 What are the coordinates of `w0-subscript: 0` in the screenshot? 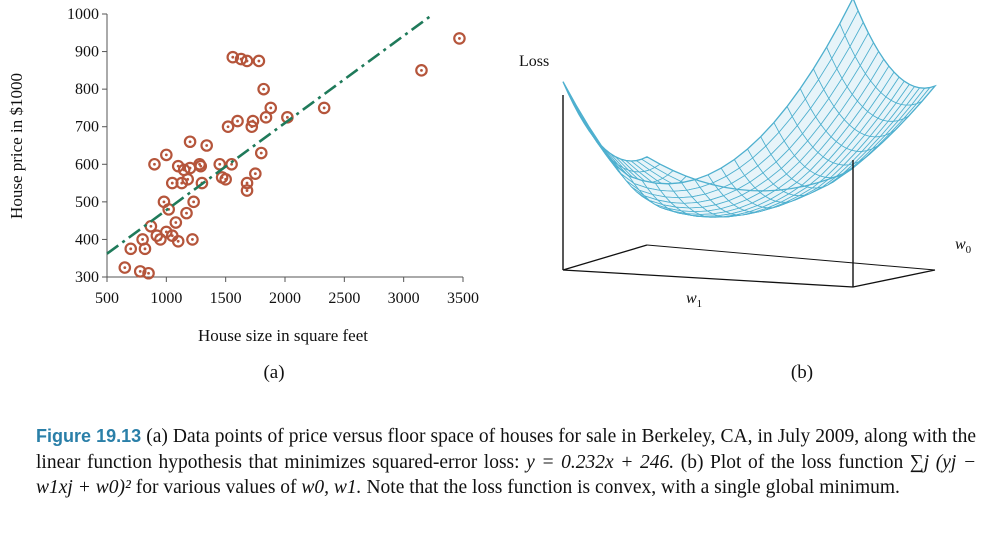 It's located at (969, 250).